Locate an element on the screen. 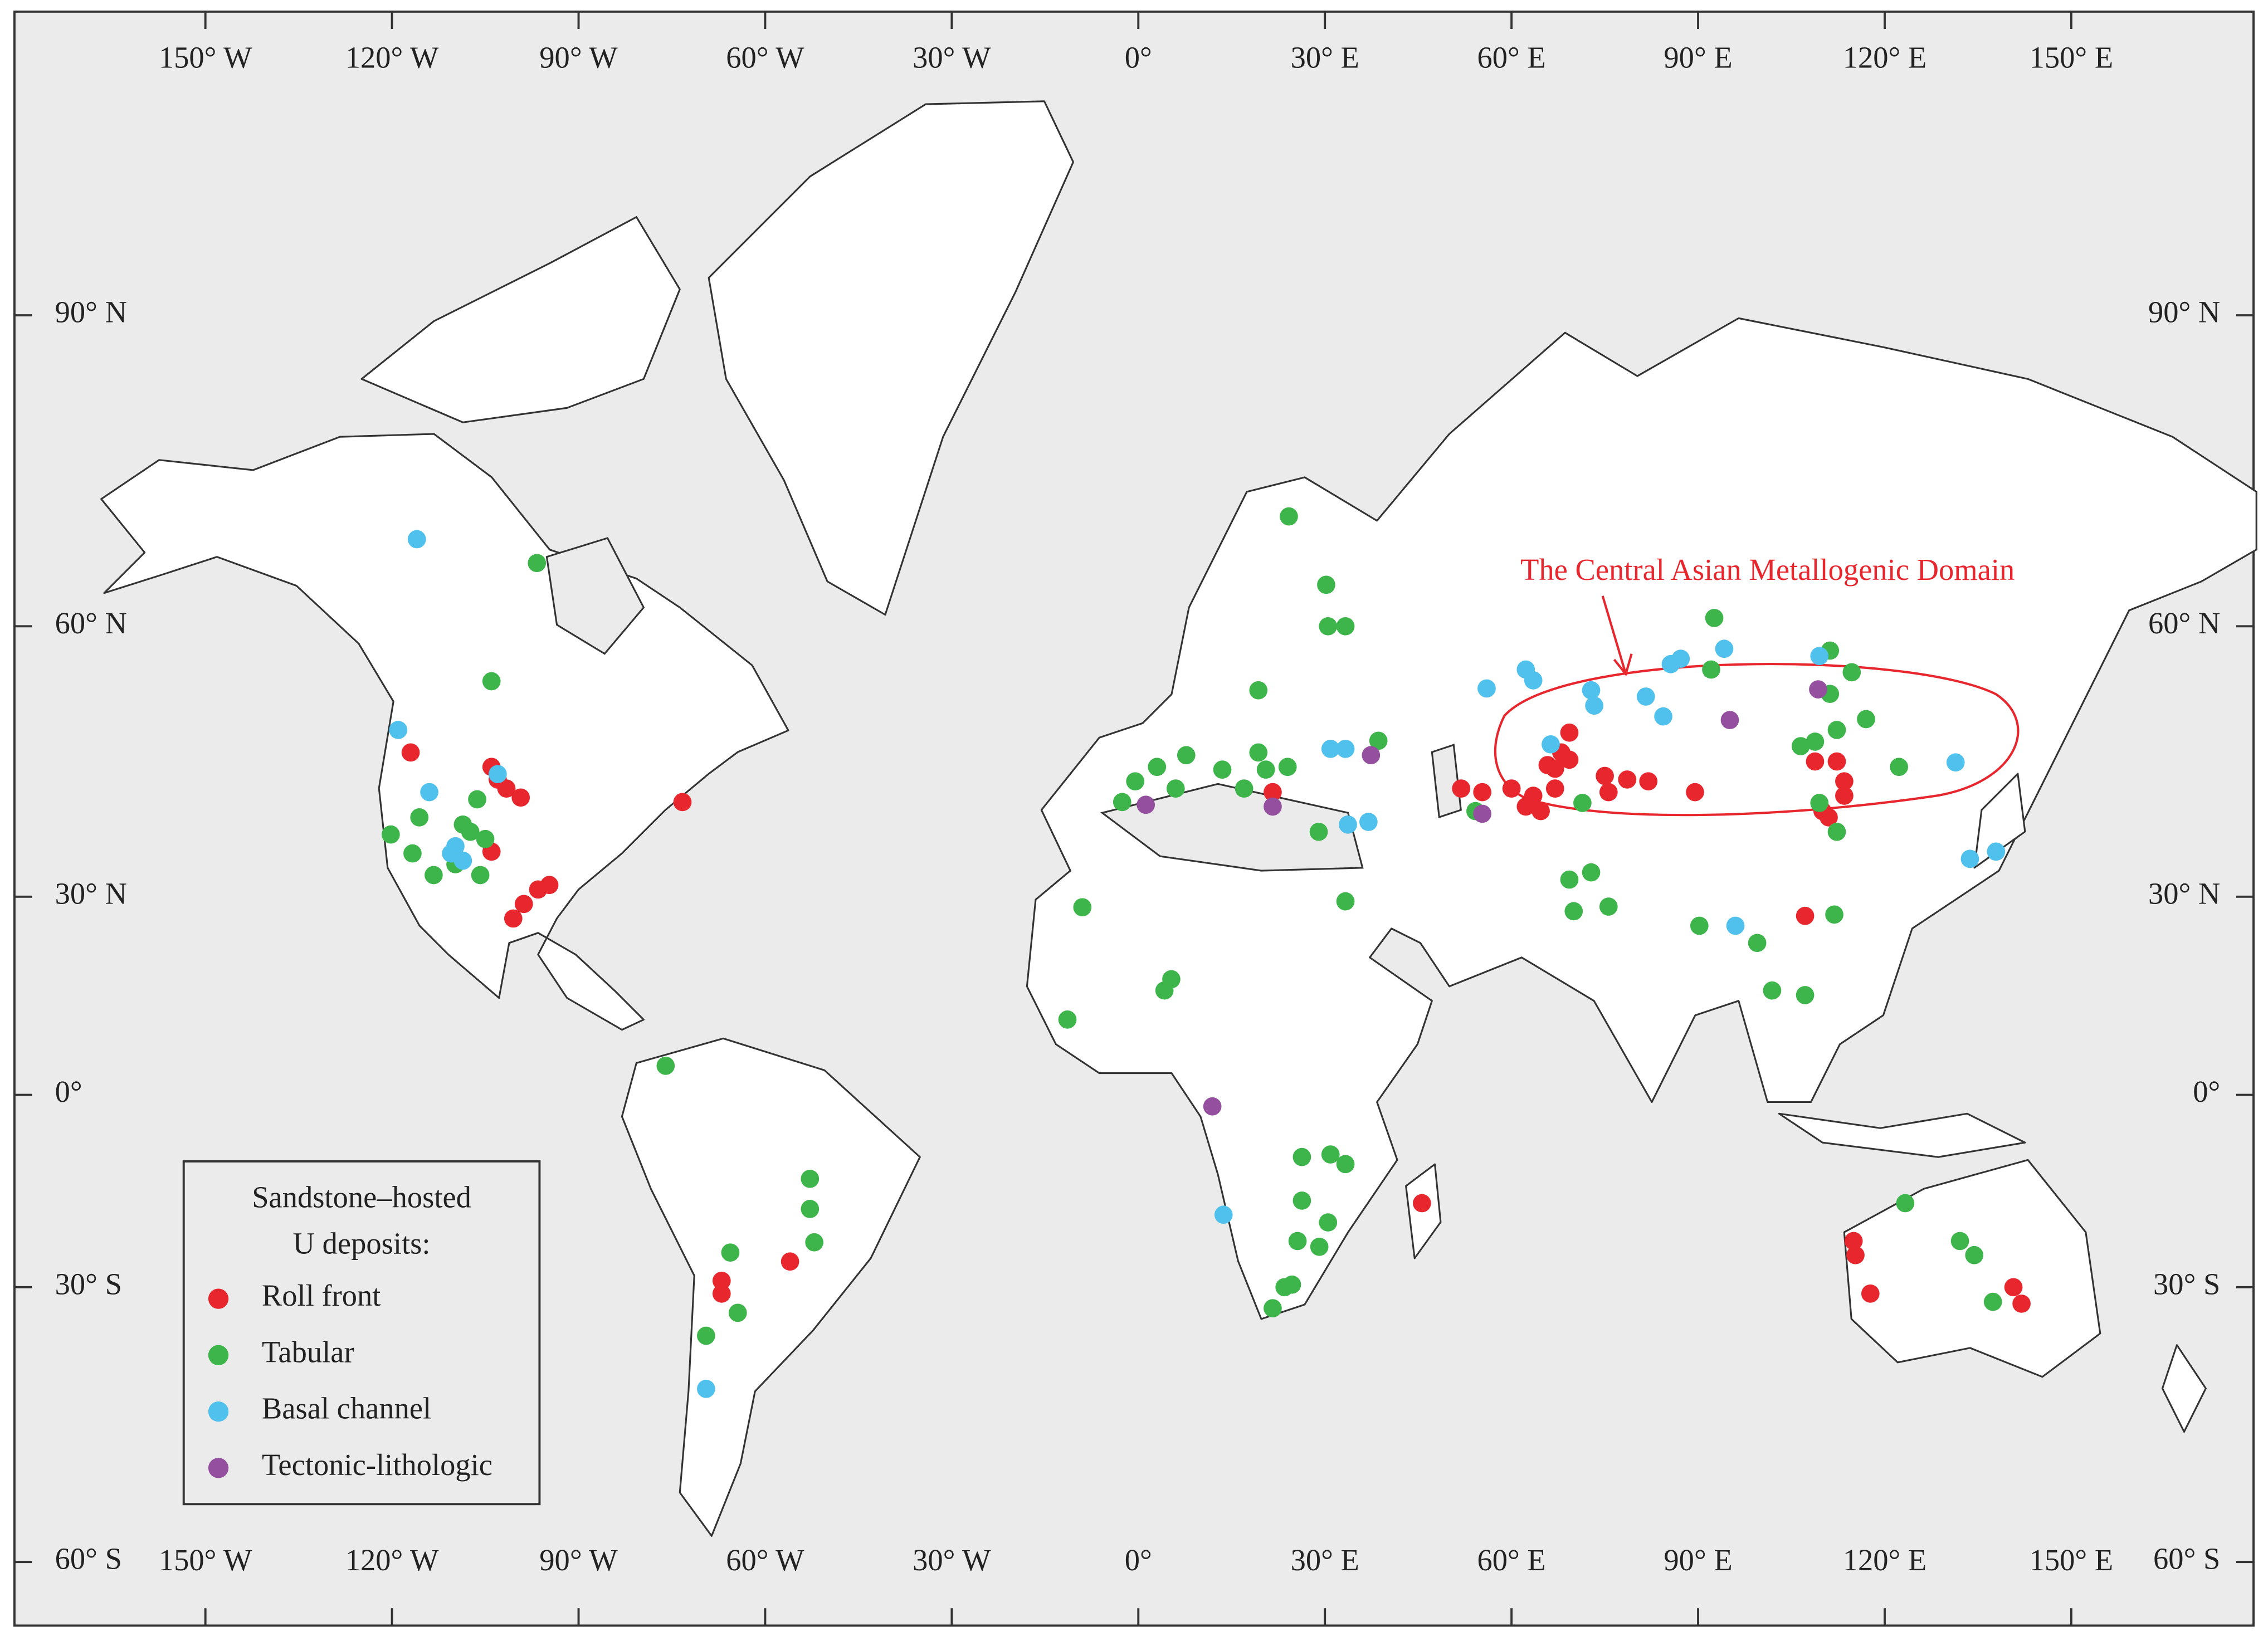 This screenshot has width=2268, height=1641. legend-title: U deposits: is located at coordinates (362, 1244).